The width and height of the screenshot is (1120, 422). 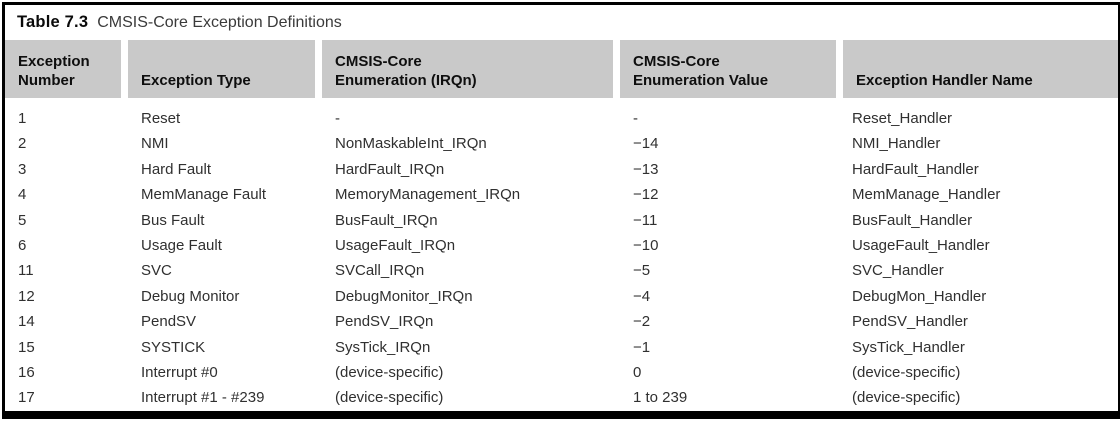 What do you see at coordinates (919, 296) in the screenshot?
I see `cell-exception-handler-name: DebugMon_Handler` at bounding box center [919, 296].